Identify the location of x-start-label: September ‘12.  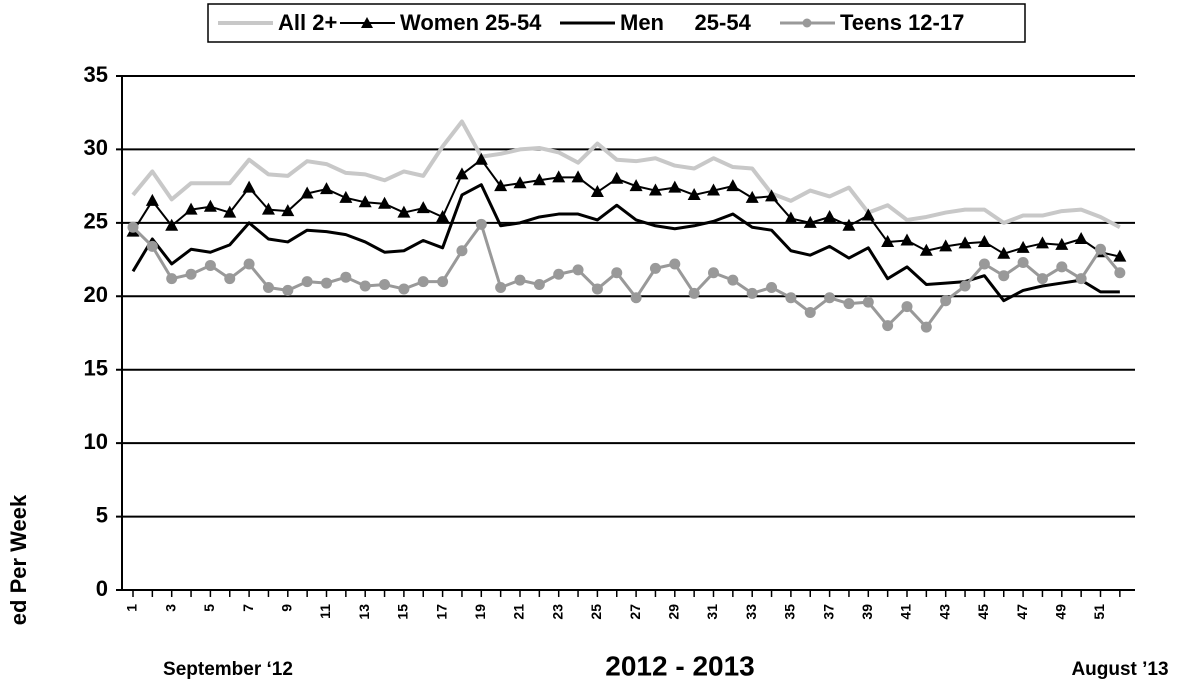
(228, 669).